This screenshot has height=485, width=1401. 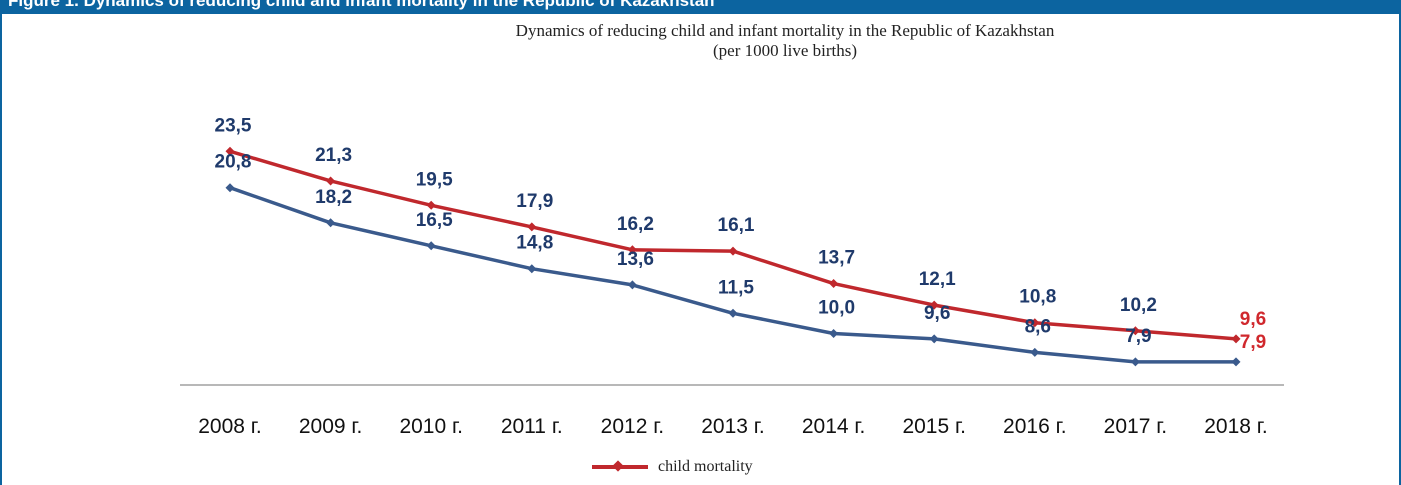 I want to click on legend-label-child-mortality: child mortality, so click(x=705, y=466).